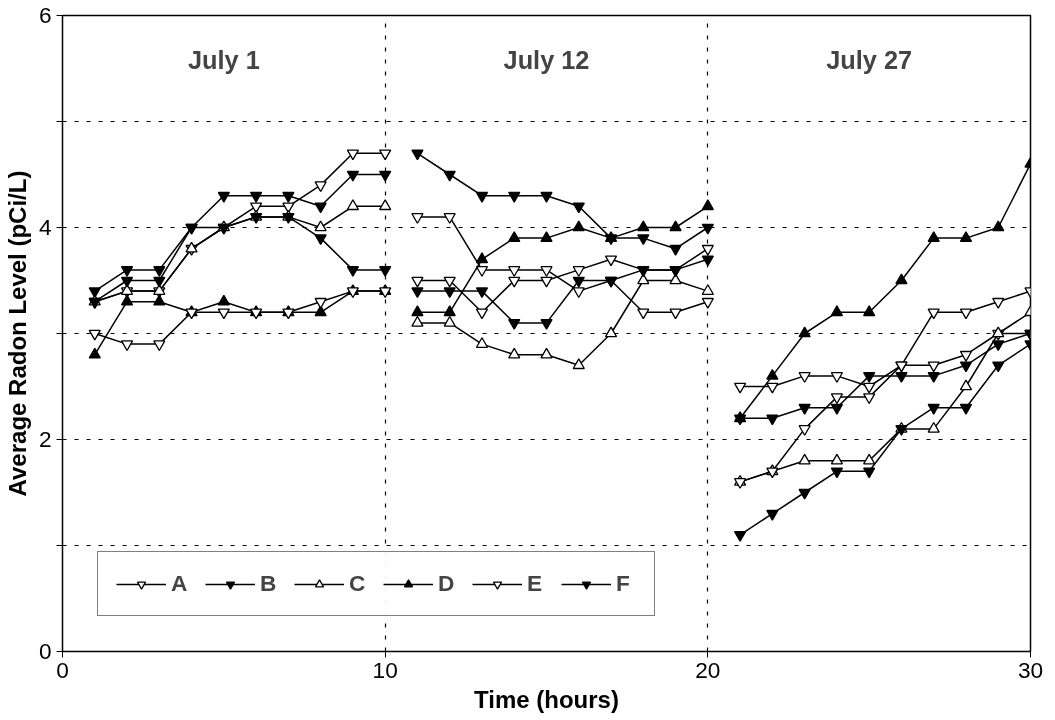 Image resolution: width=1055 pixels, height=720 pixels. What do you see at coordinates (535, 583) in the screenshot?
I see `legend-label: E` at bounding box center [535, 583].